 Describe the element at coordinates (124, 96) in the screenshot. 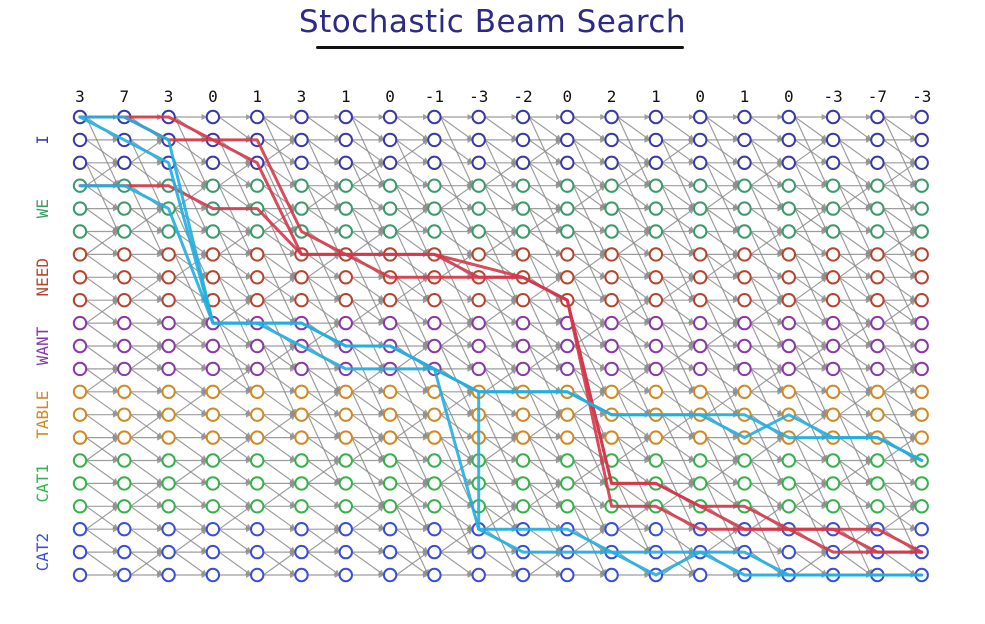

I see `column-score: 7` at that location.